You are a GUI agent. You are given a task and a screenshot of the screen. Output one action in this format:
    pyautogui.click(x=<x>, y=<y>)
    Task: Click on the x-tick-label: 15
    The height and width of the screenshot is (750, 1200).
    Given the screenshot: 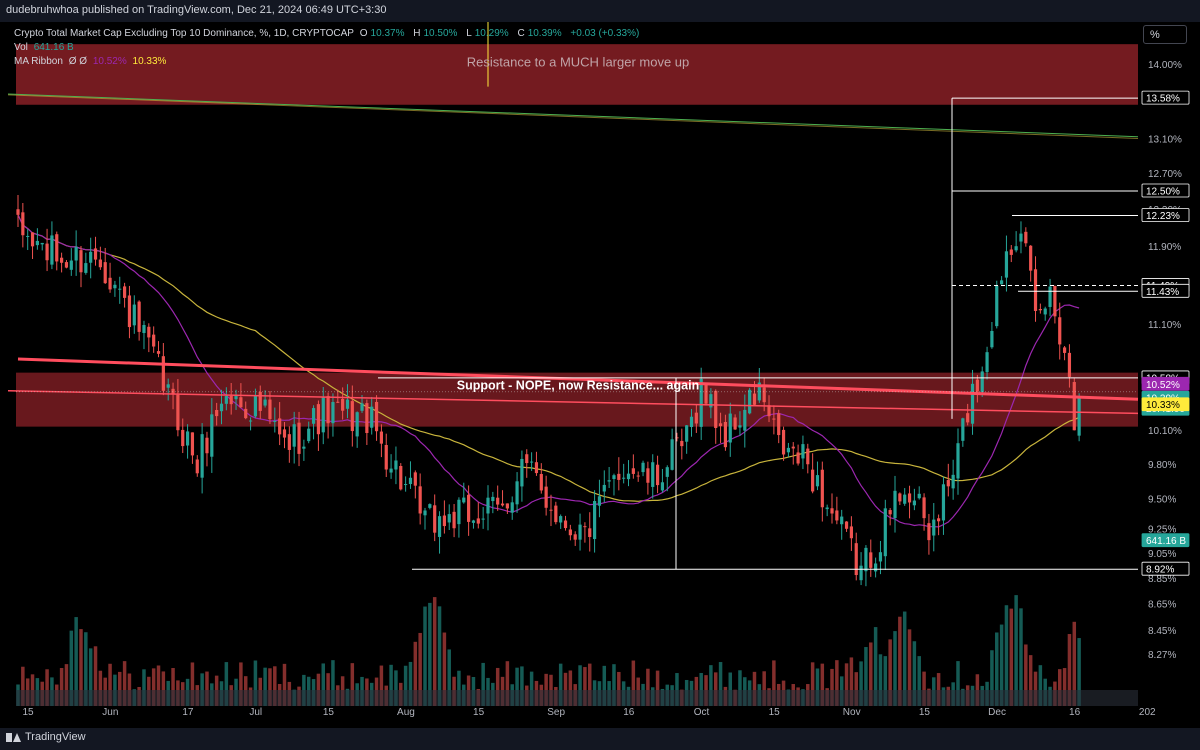 What is the action you would take?
    pyautogui.click(x=329, y=712)
    